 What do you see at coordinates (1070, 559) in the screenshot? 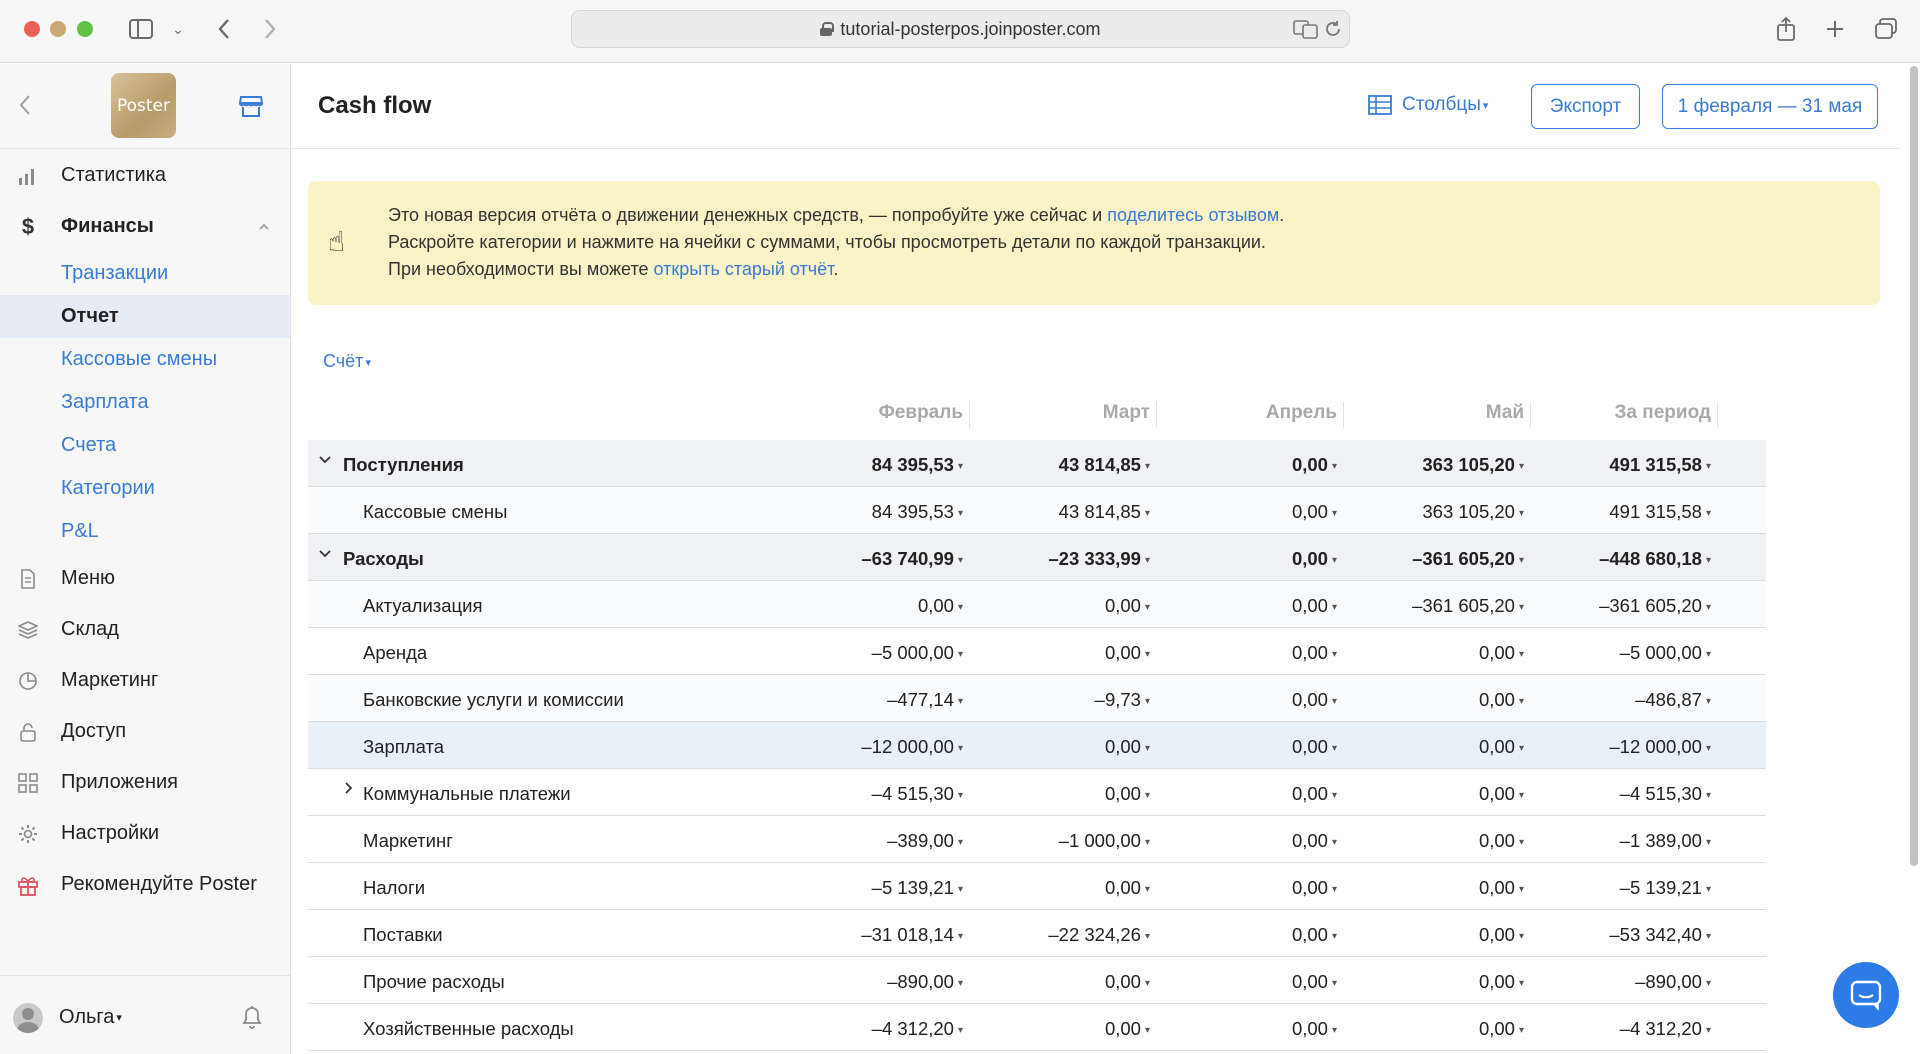
I see `amount-cell: –23 333,99 ▾` at bounding box center [1070, 559].